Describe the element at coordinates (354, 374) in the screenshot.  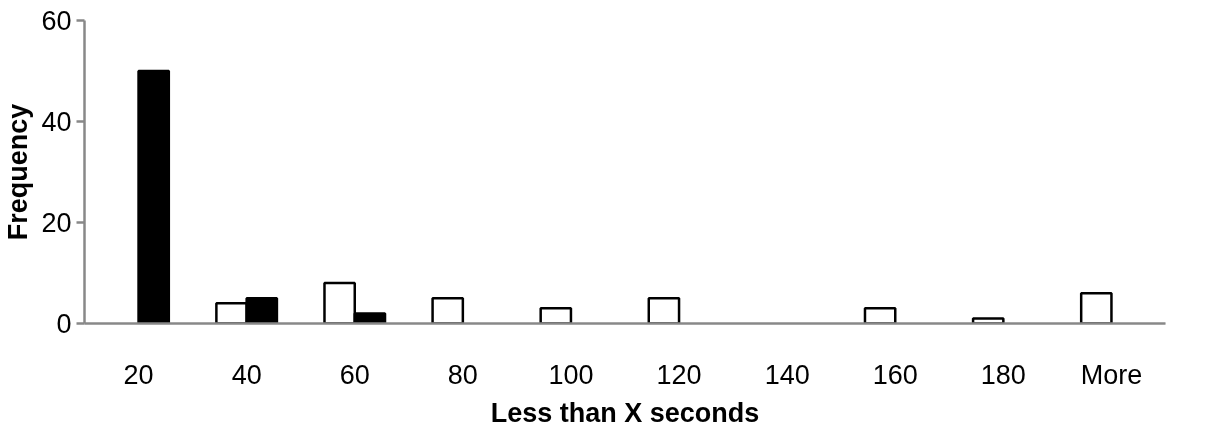
I see `x-tick-label: 60` at that location.